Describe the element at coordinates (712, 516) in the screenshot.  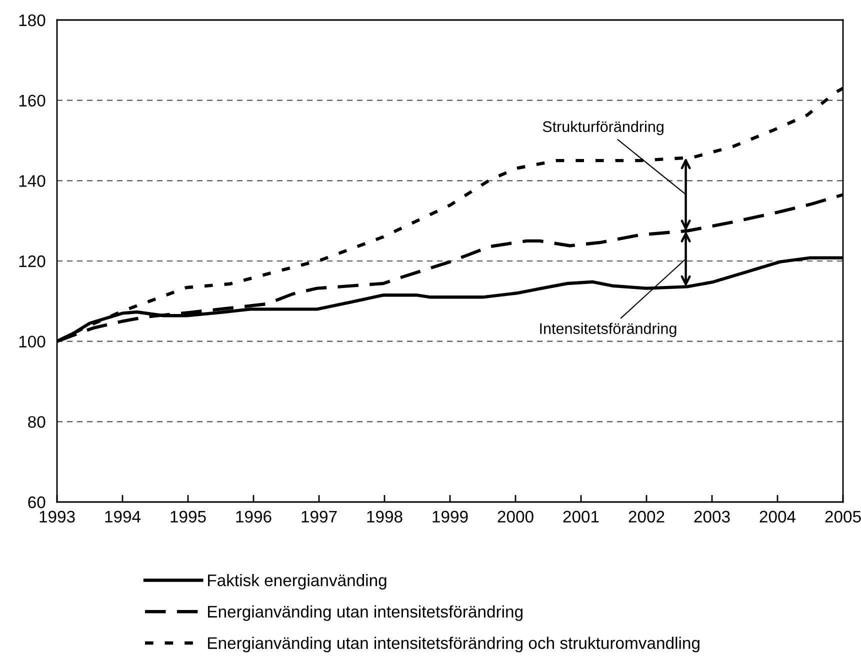
I see `x-tick-label: 2003` at that location.